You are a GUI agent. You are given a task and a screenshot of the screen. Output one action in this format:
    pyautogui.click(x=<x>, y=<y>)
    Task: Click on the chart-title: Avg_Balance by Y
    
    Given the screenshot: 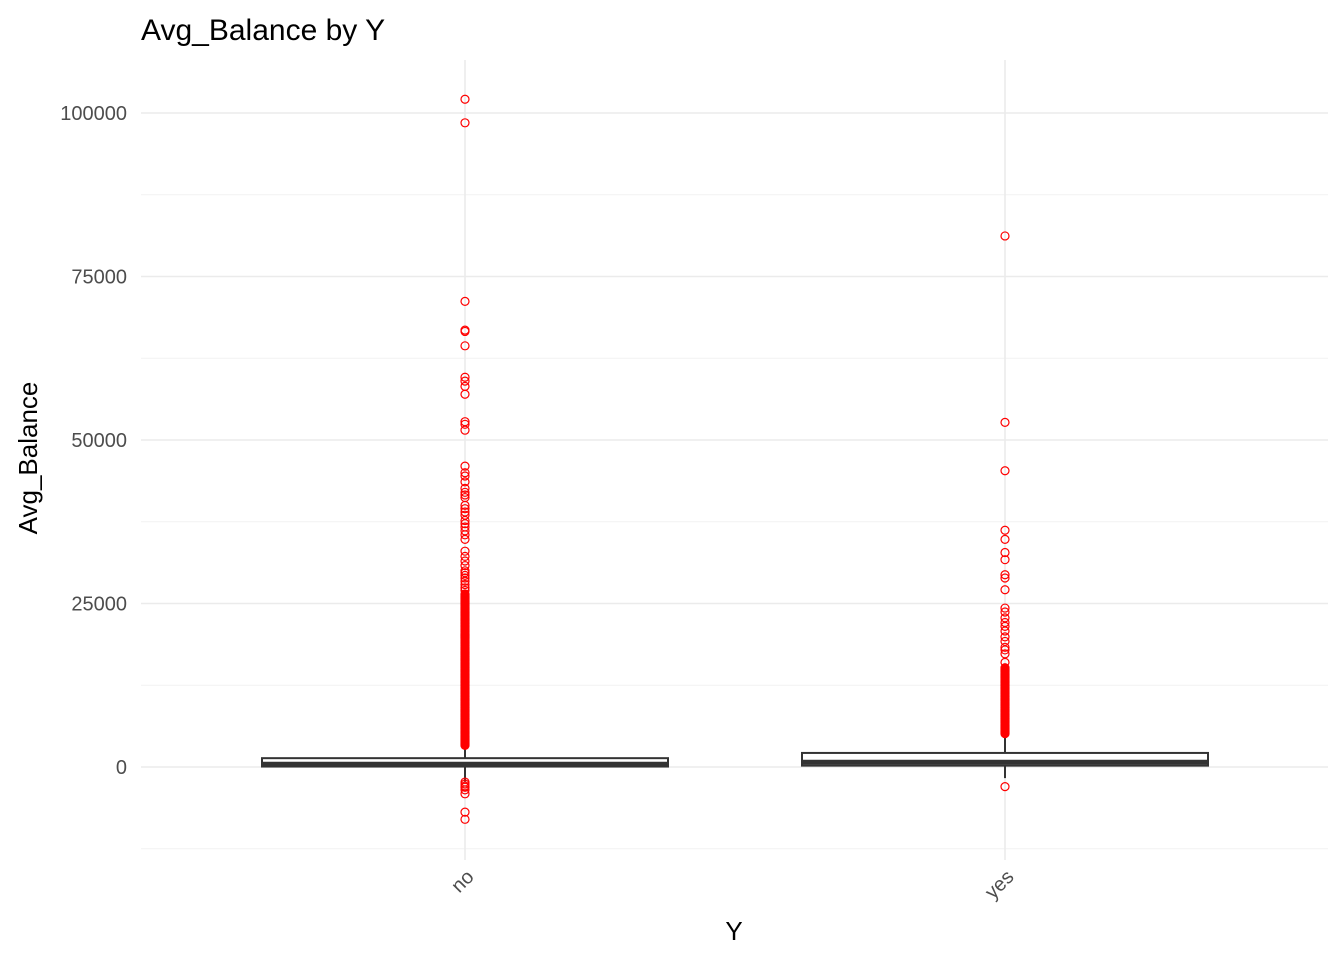 What is the action you would take?
    pyautogui.click(x=263, y=30)
    